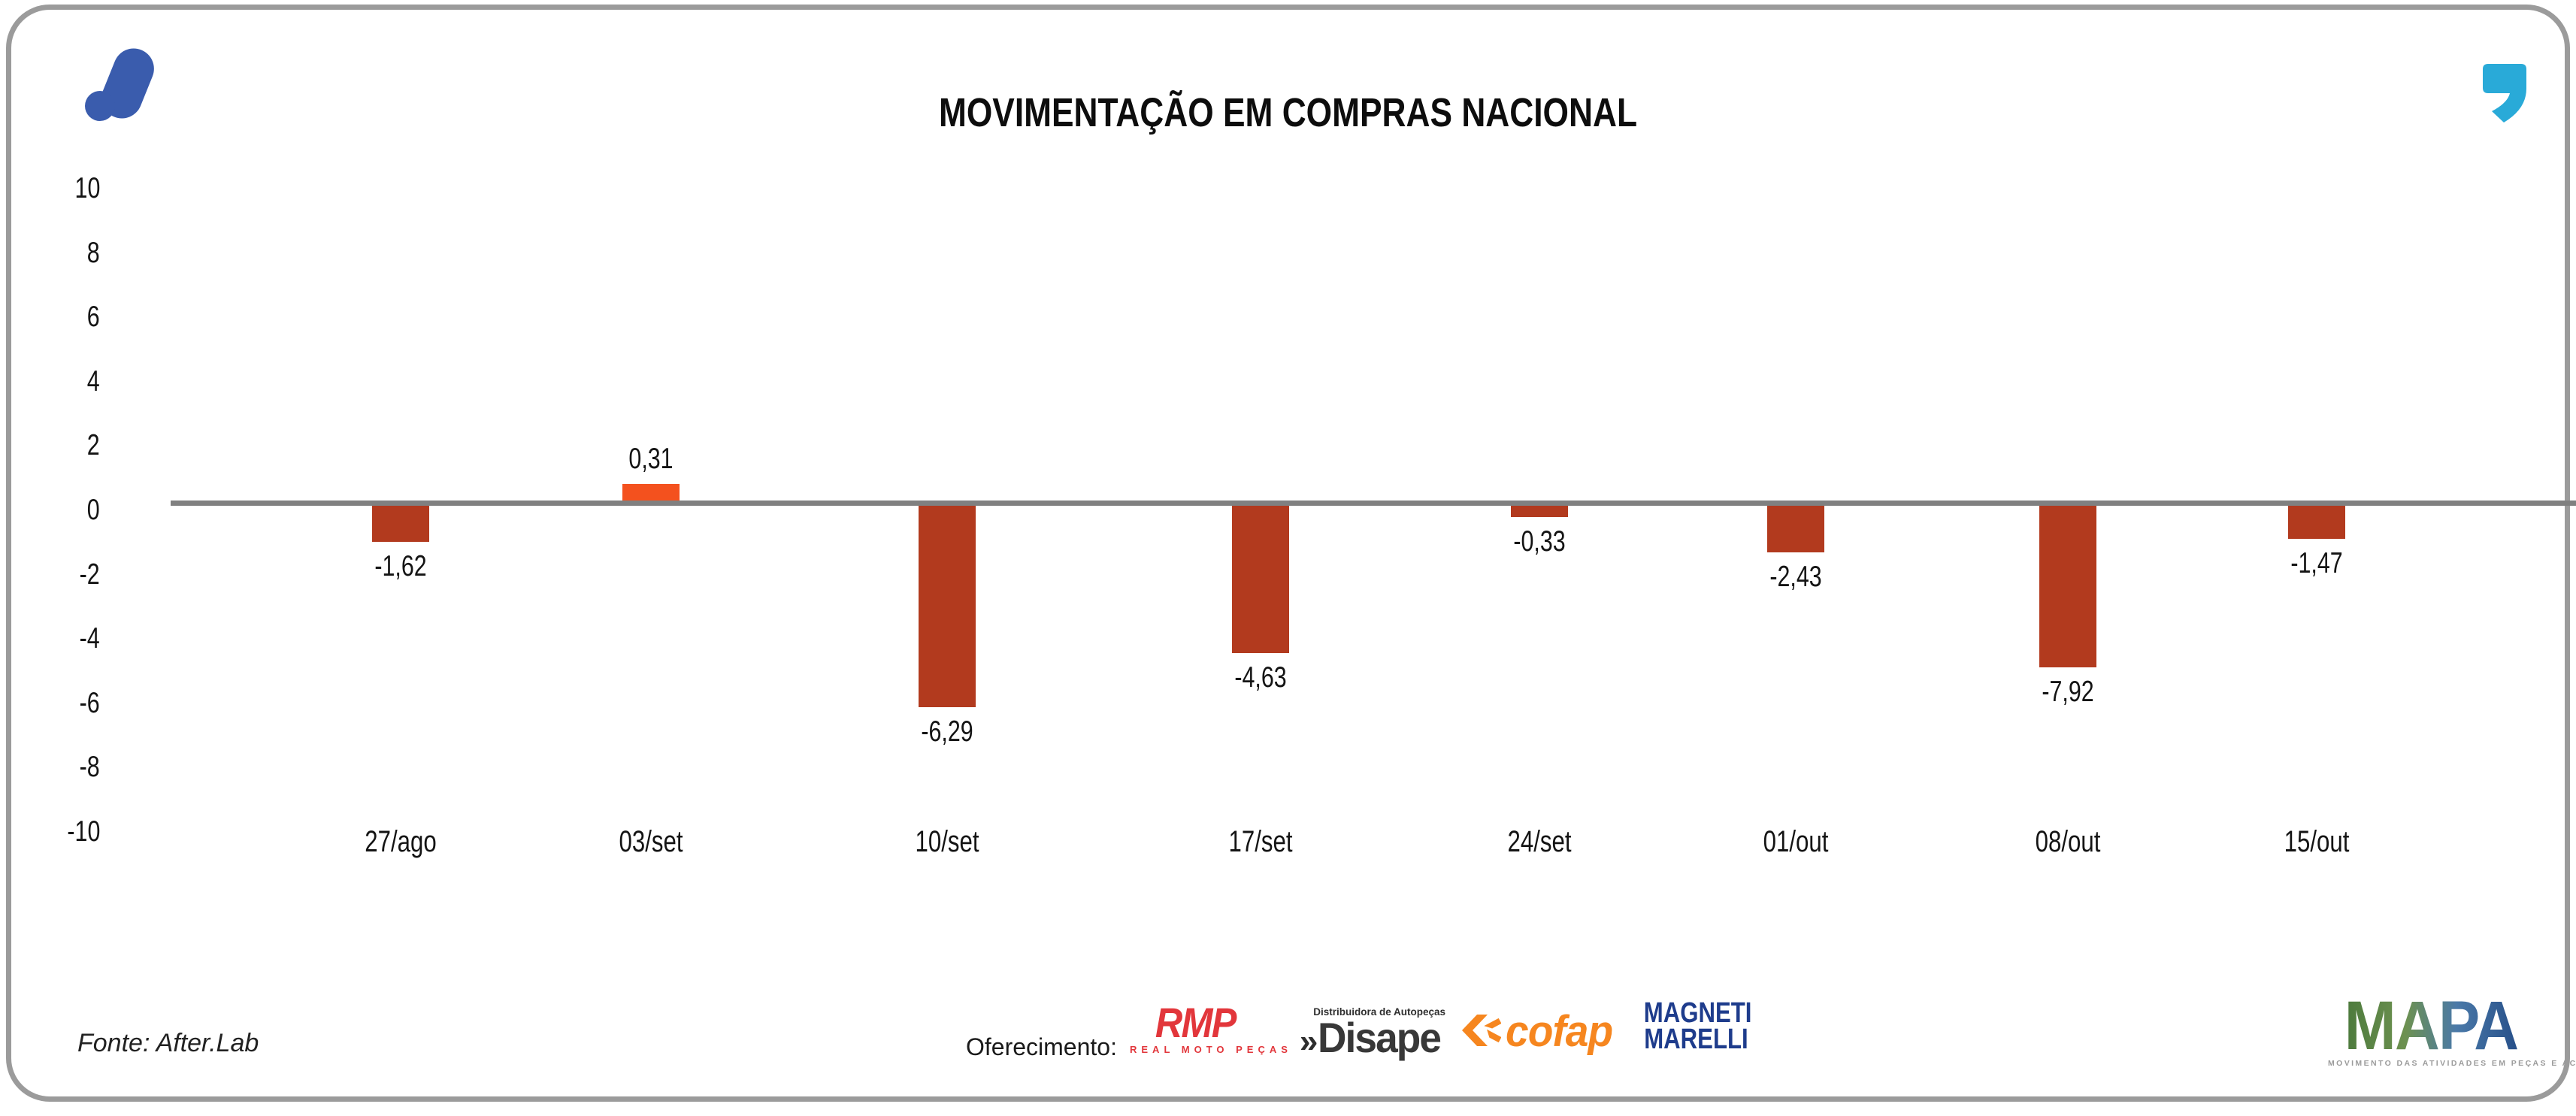 This screenshot has height=1116, width=2576. What do you see at coordinates (1795, 577) in the screenshot?
I see `bar-value-label-01/out: -2,43` at bounding box center [1795, 577].